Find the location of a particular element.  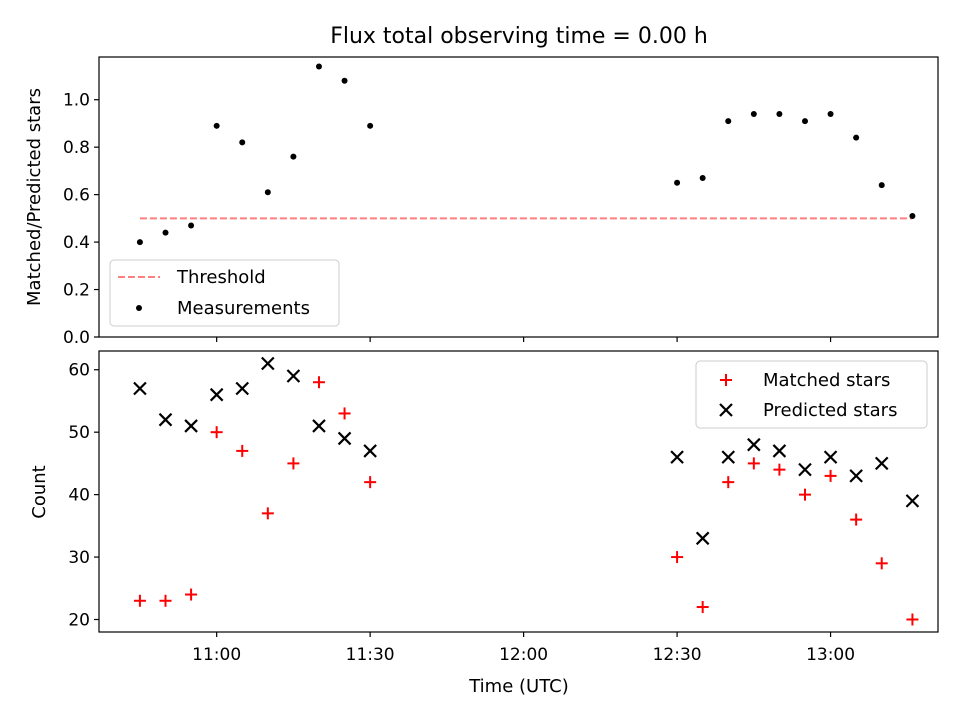

top-legend: Threshold Measurements is located at coordinates (224, 293).